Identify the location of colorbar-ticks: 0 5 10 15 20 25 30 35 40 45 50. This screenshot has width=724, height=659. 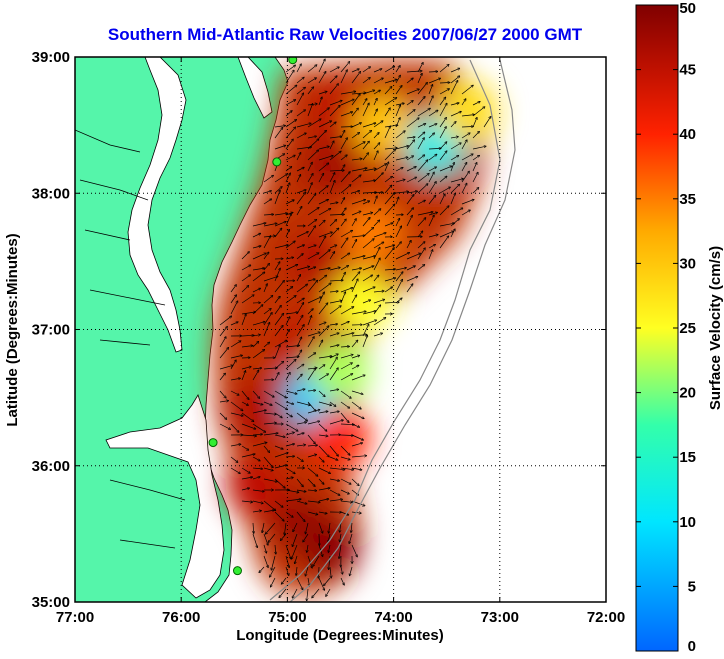
(666, 327).